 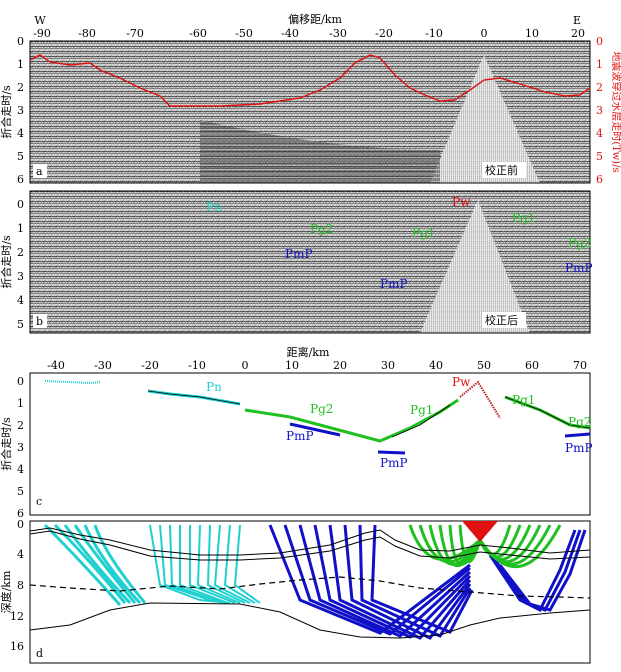 I want to click on x-tick: -10, so click(x=434, y=33).